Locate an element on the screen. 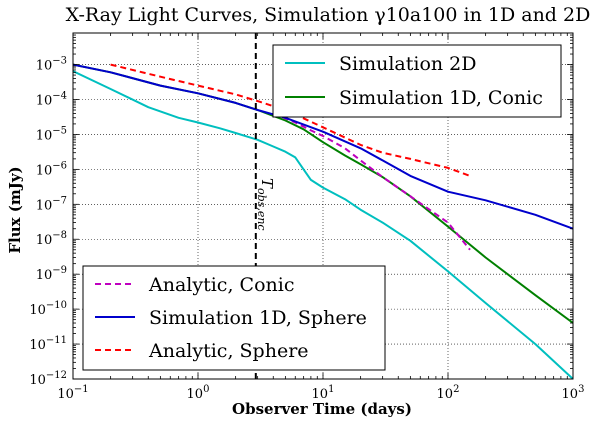 The height and width of the screenshot is (426, 599). x-tick-label: 10³ is located at coordinates (573, 393).